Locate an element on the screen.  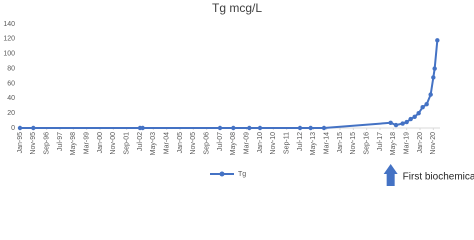
annotation-arrow is located at coordinates (390, 175).